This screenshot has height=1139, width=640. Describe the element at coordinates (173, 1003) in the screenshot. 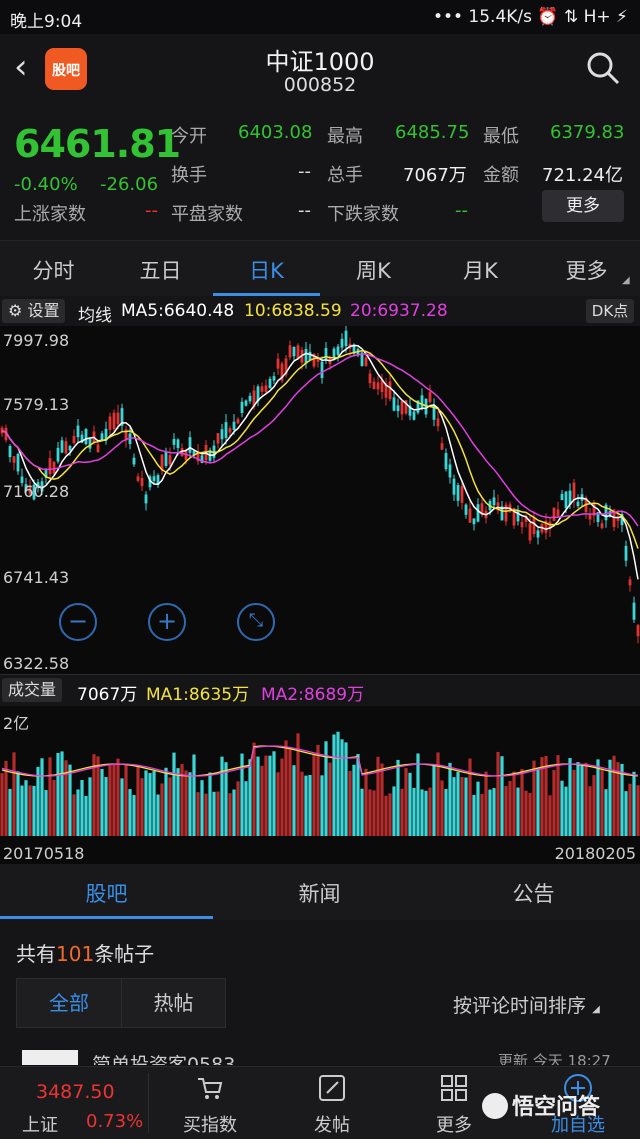

I see `filter-hot-button: 热帖` at that location.